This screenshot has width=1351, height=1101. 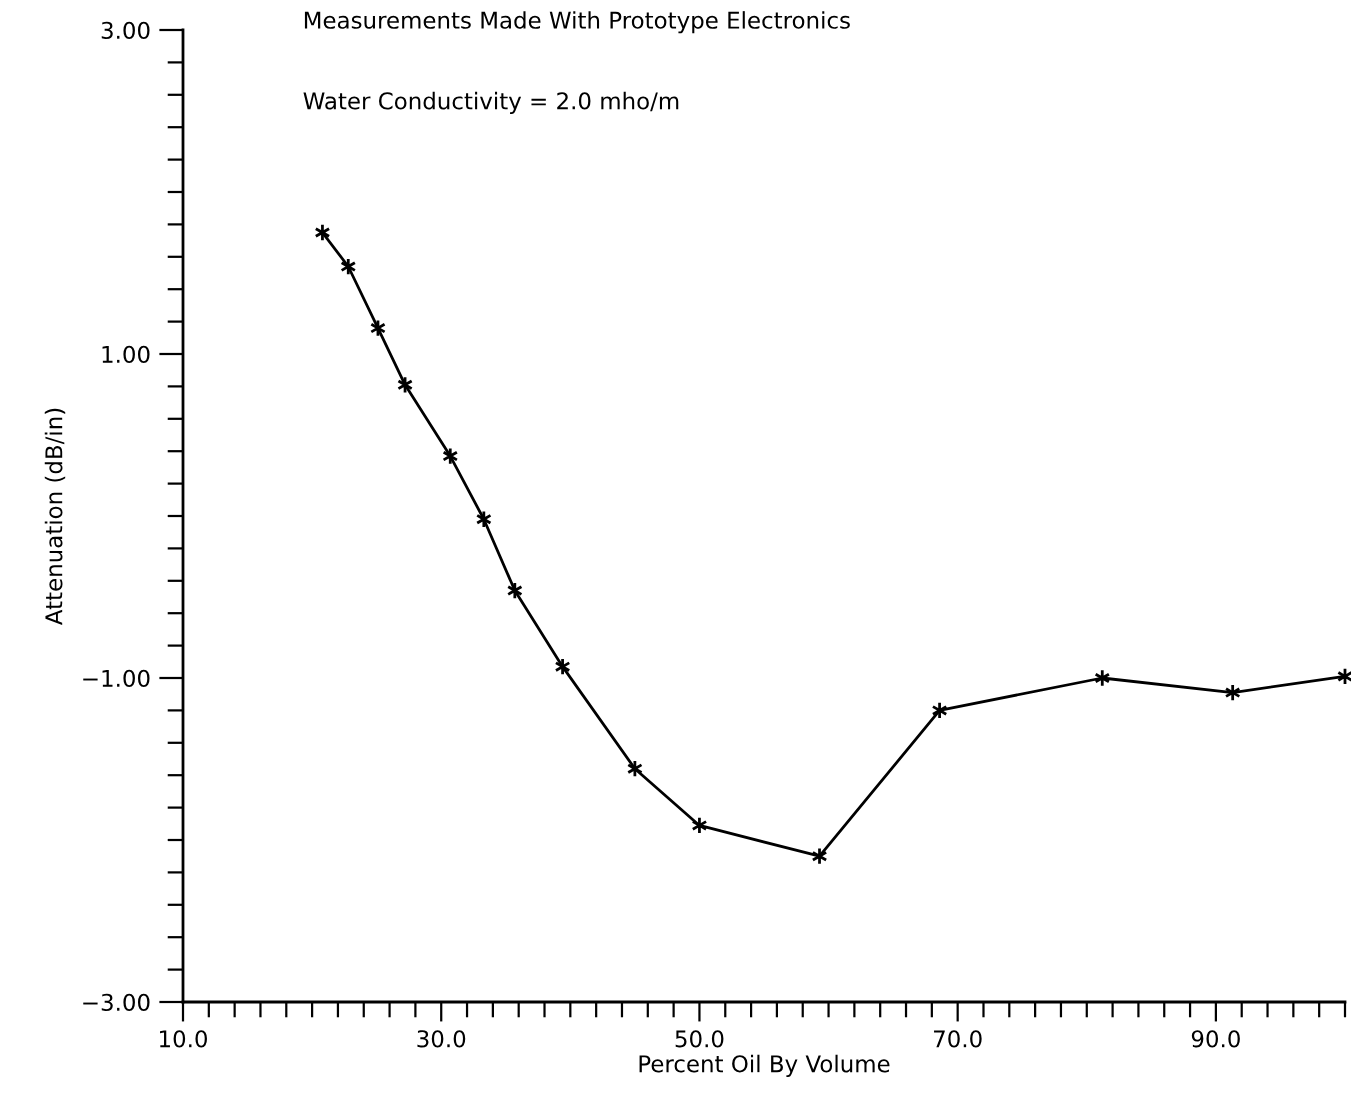 I want to click on point, so click(x=450, y=456).